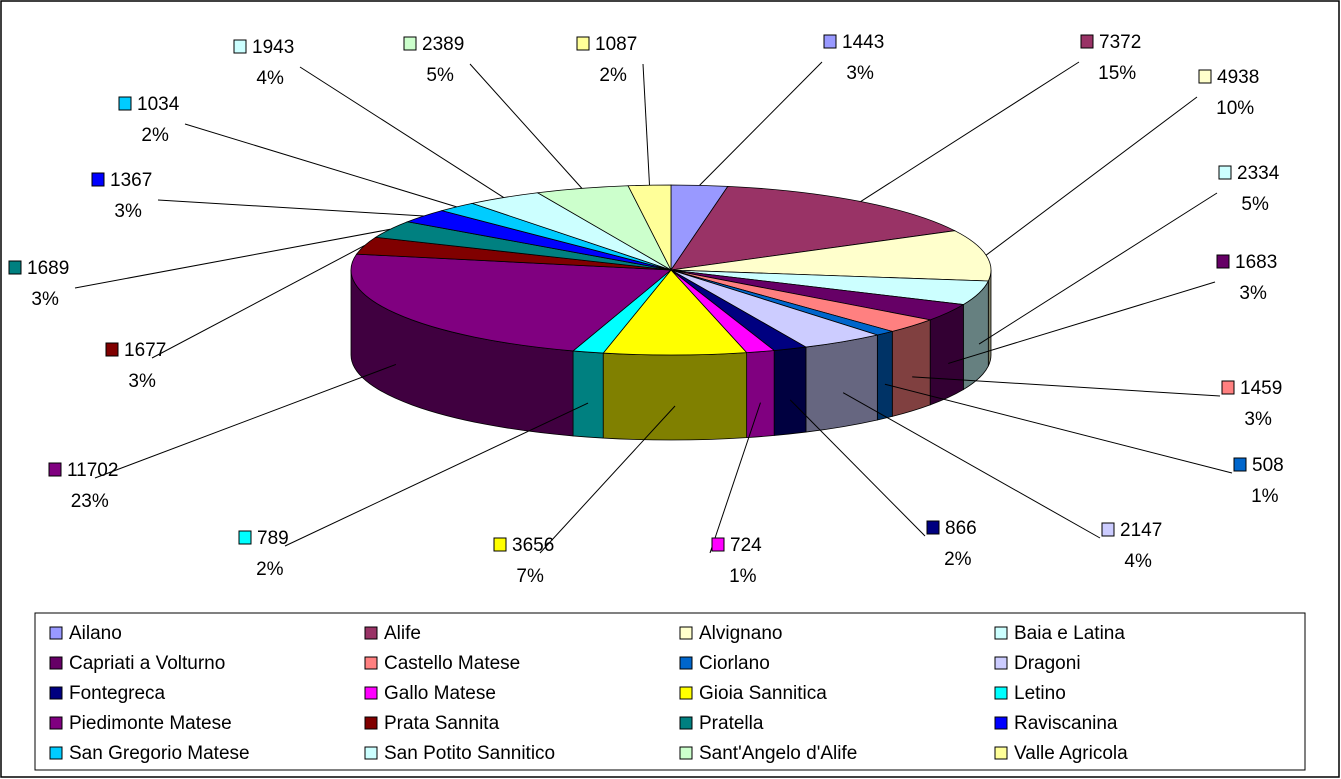 The width and height of the screenshot is (1341, 779). I want to click on legend-label: Sant'Angelo d'Alife, so click(778, 753).